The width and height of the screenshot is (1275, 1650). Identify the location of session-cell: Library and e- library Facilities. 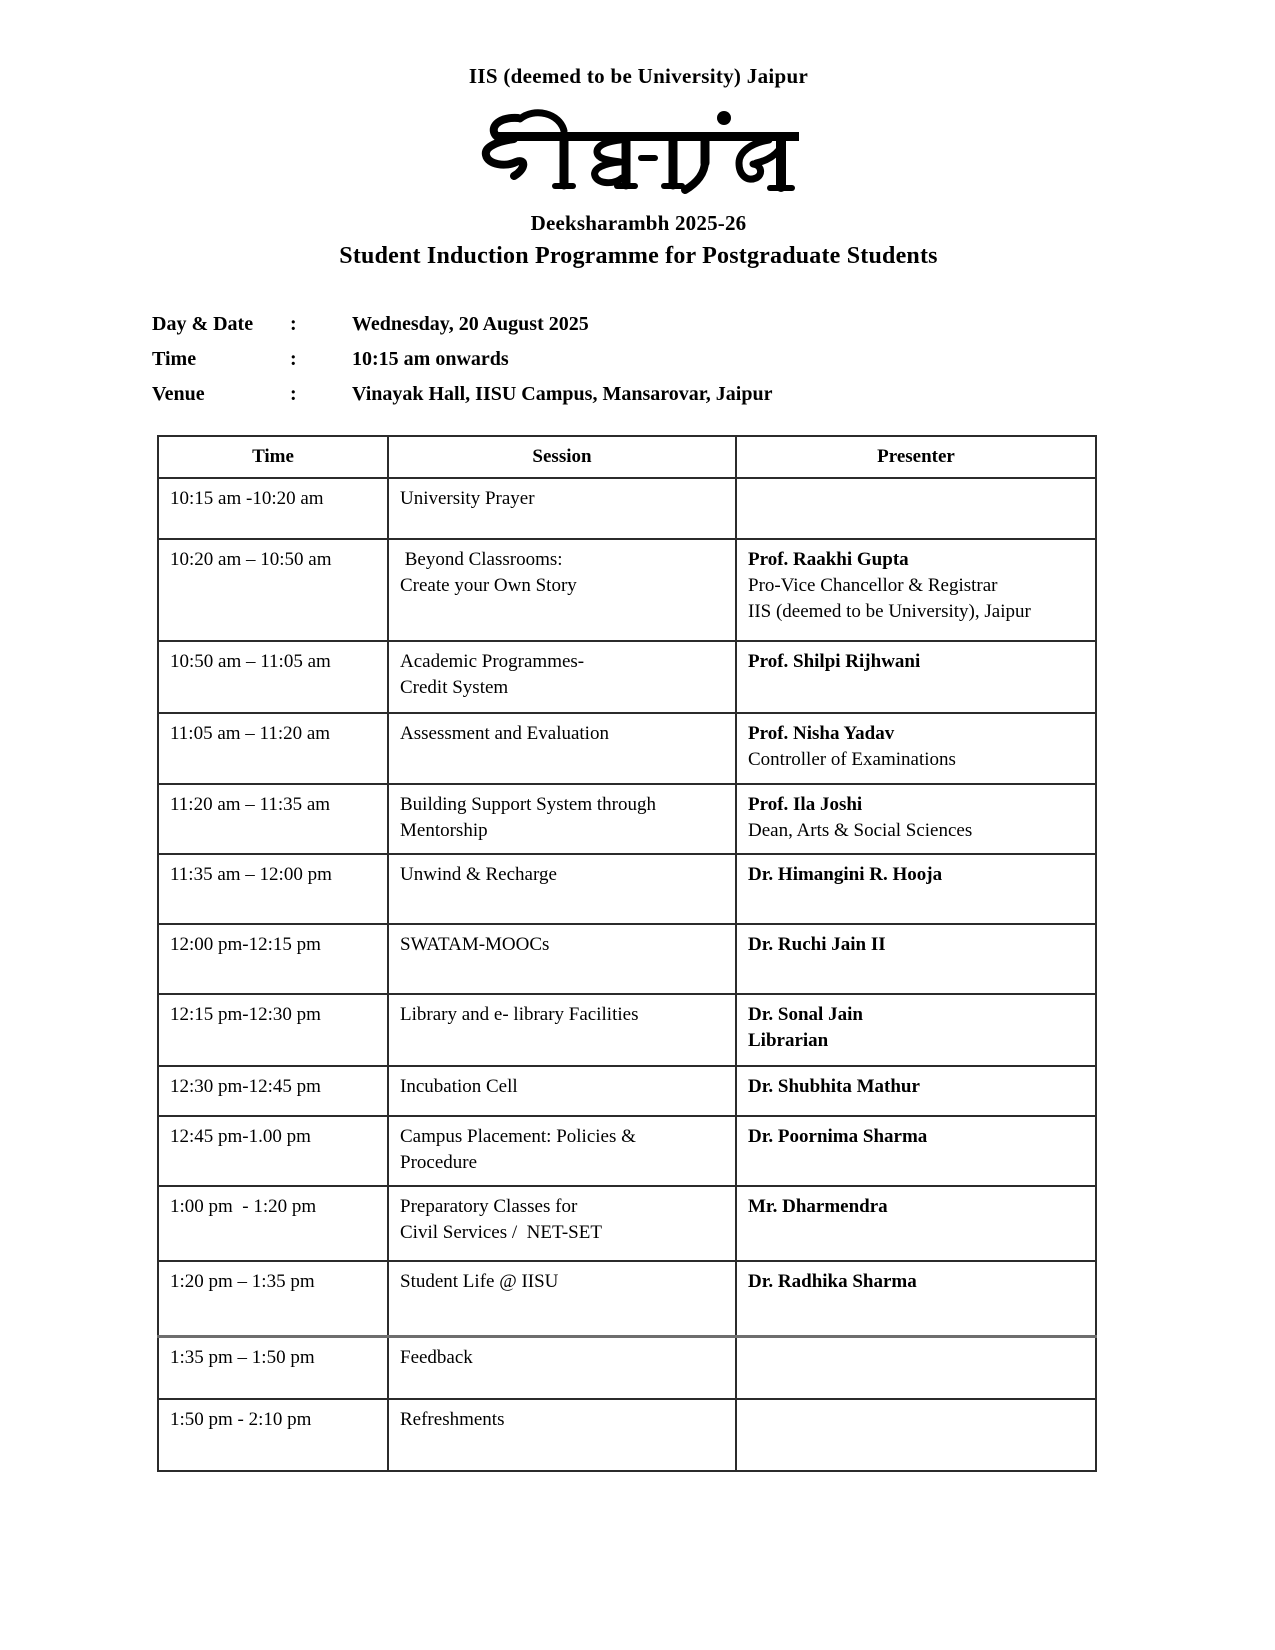
(562, 1030).